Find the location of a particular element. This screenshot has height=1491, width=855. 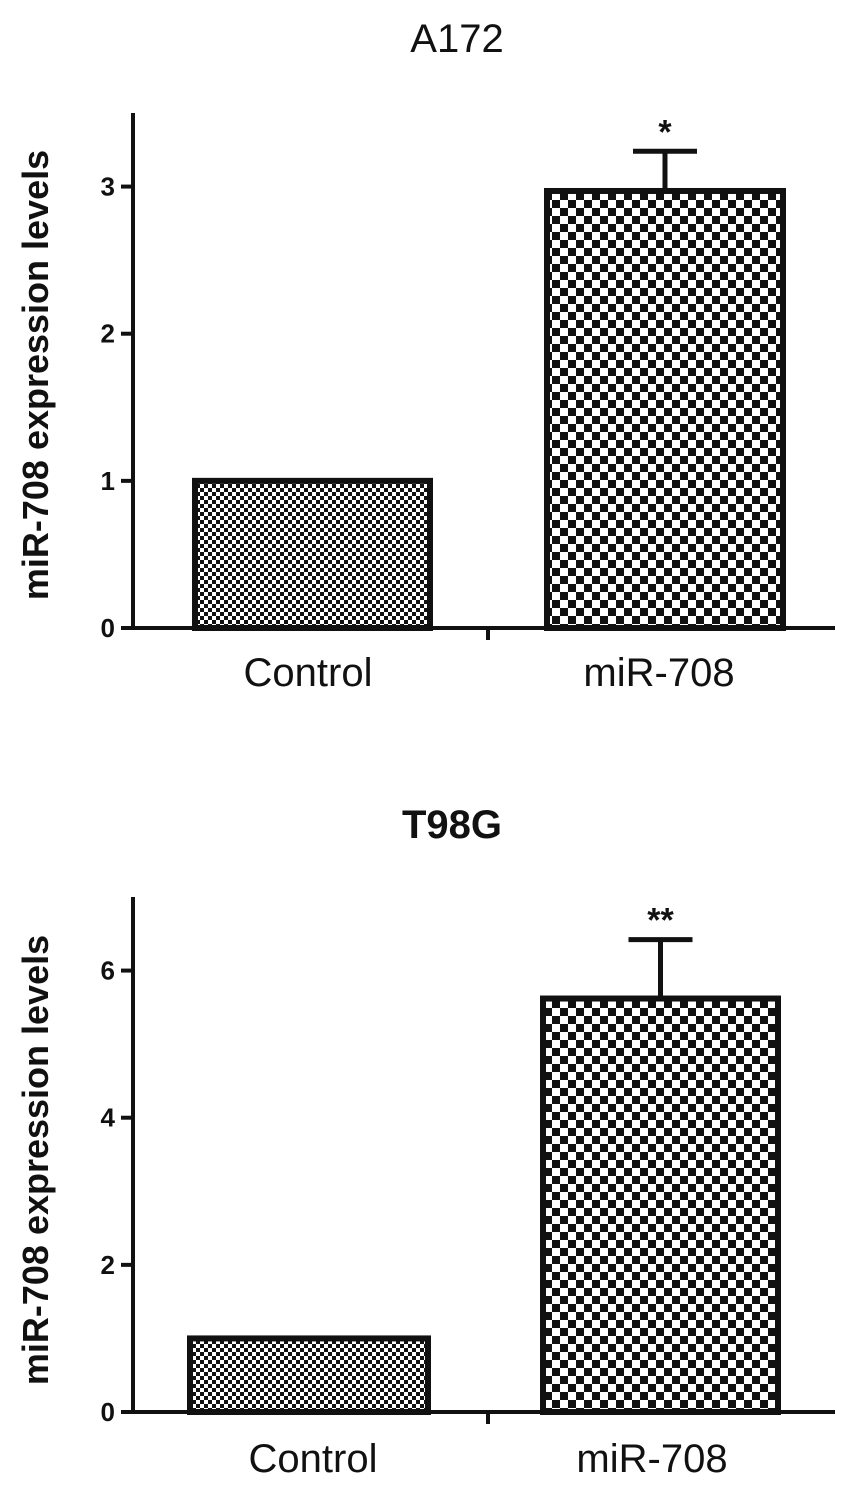

significance-marker: ** is located at coordinates (660, 921).